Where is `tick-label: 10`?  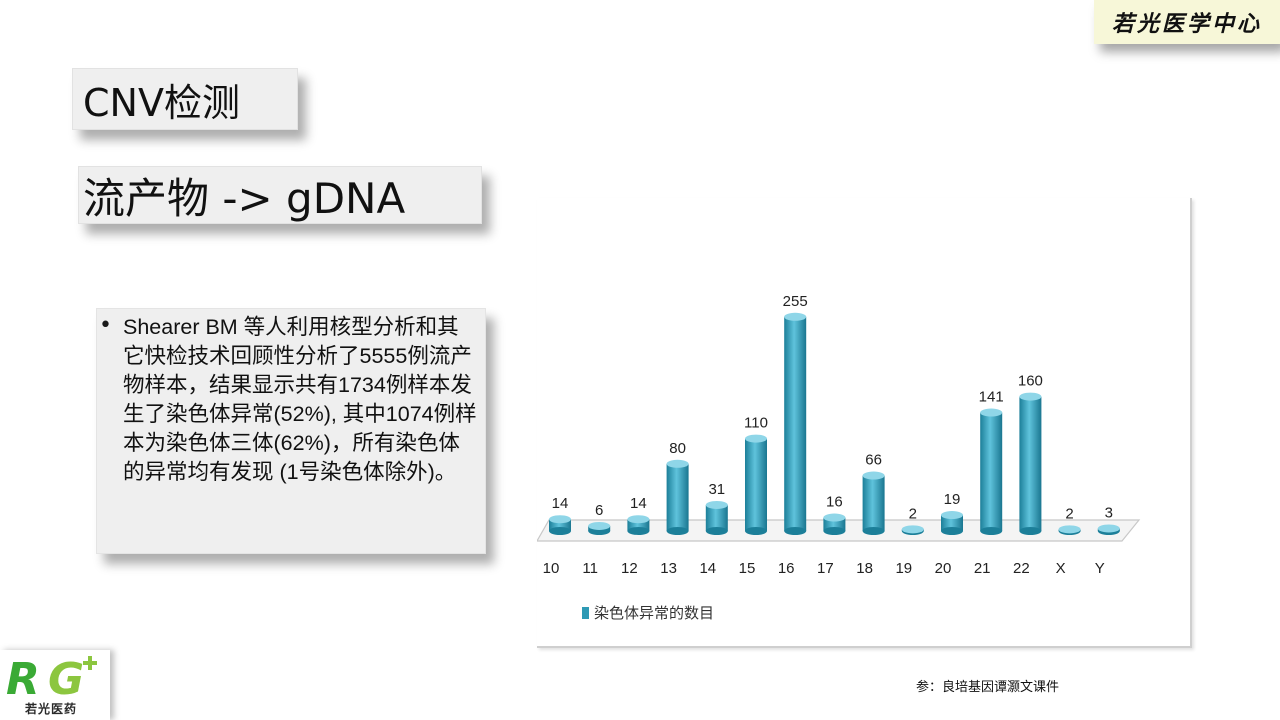
tick-label: 10 is located at coordinates (551, 568).